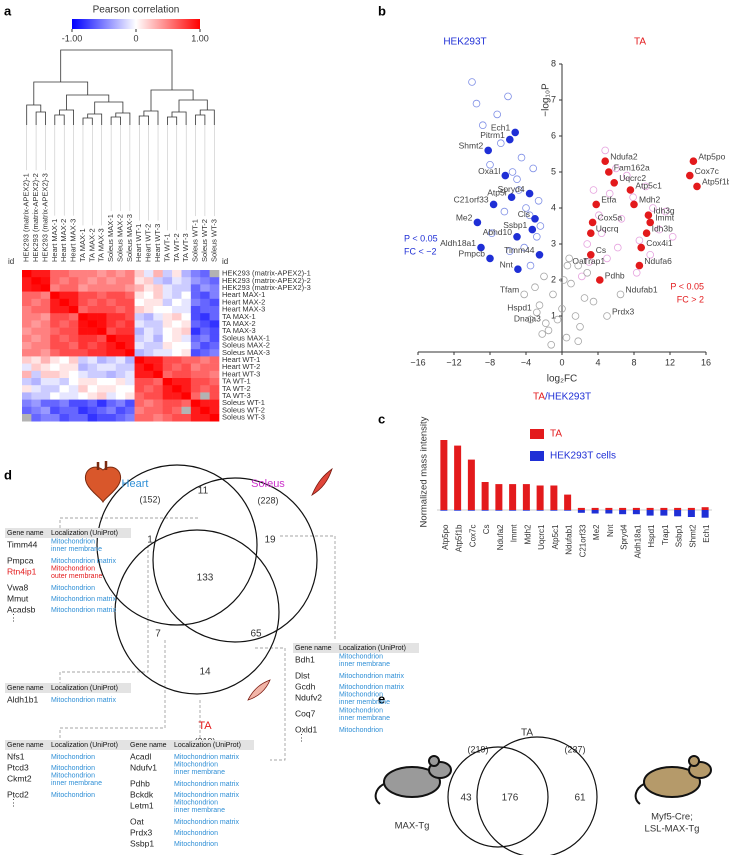 The width and height of the screenshot is (729, 855). I want to click on row-label: TA MAX-2, so click(239, 323).